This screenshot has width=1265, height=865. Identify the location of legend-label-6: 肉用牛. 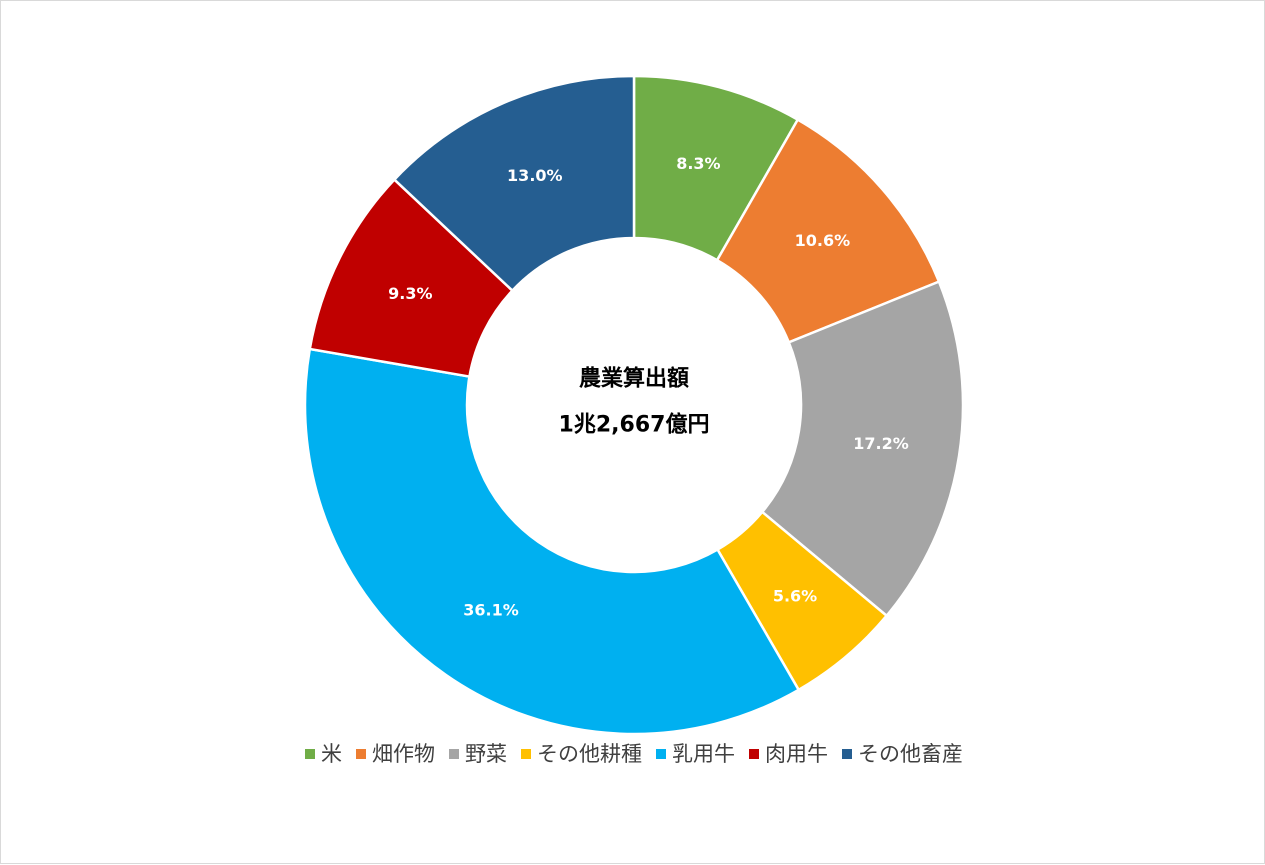
(796, 754).